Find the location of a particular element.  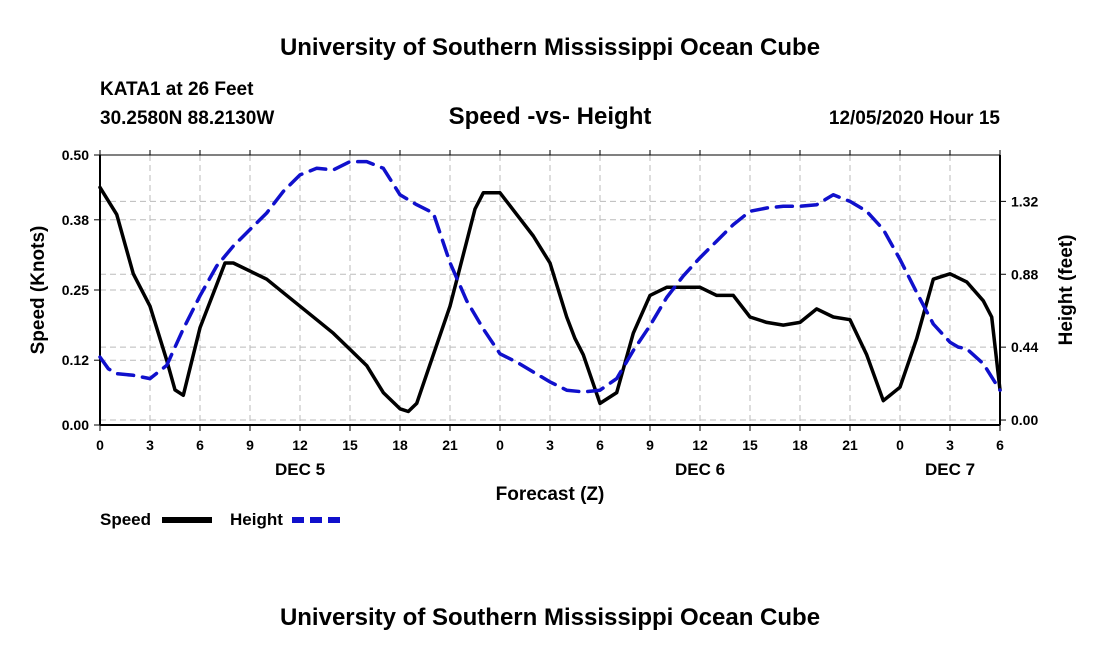

y-axis-label-right: Height (feet) is located at coordinates (1066, 290).